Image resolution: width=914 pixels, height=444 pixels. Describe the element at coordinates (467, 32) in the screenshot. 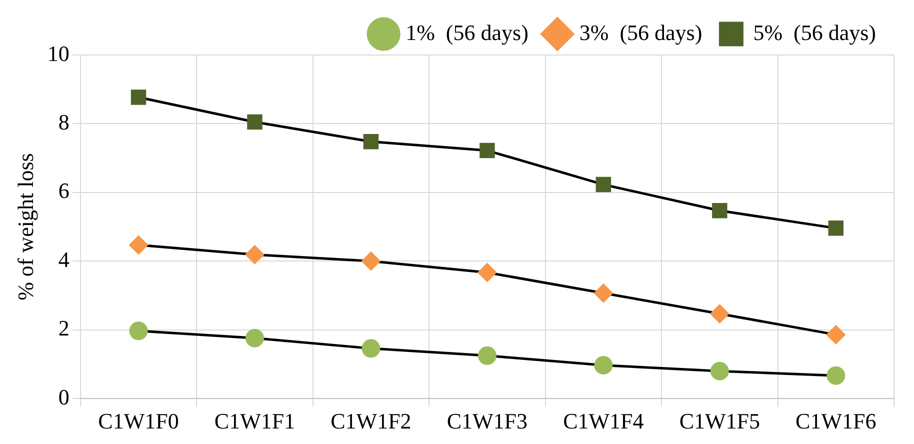

I see `legend-label: 1% (56 days)` at that location.